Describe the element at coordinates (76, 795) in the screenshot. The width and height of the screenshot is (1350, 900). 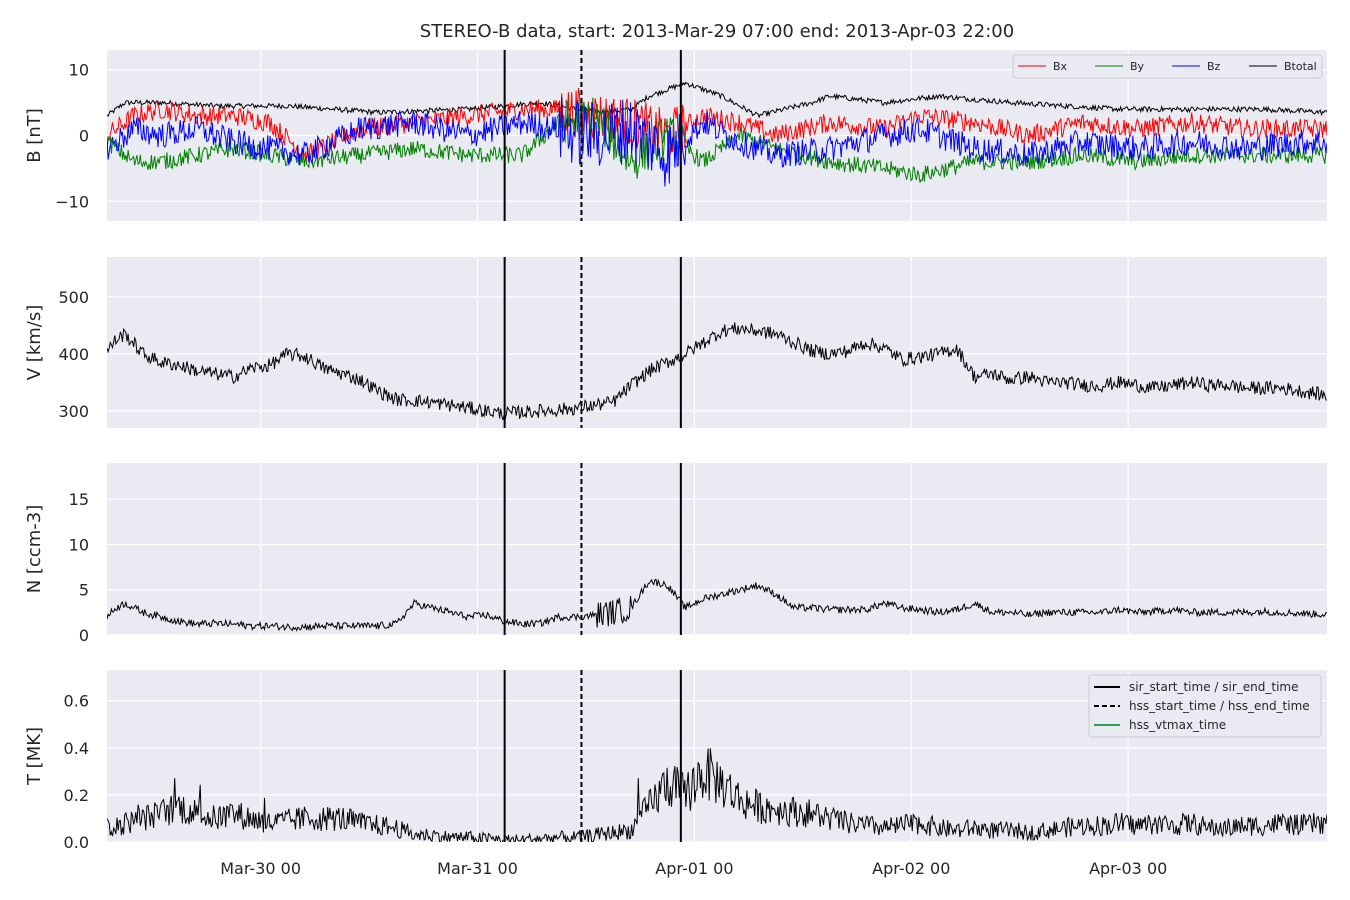
I see `y-tick-label: 0.2` at that location.